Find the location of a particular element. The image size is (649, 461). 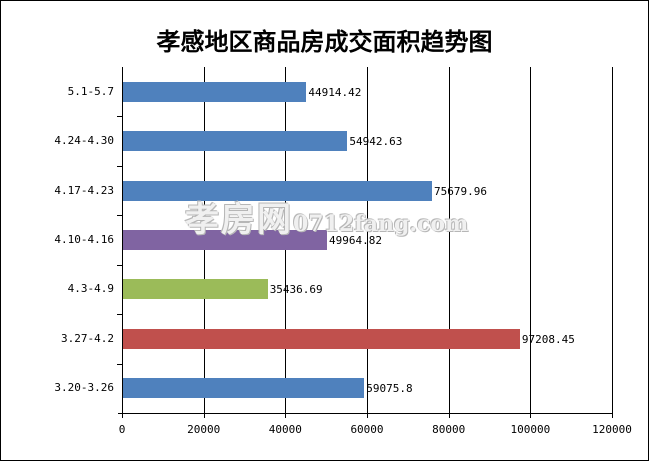

value-label: 97208.45 is located at coordinates (548, 339).